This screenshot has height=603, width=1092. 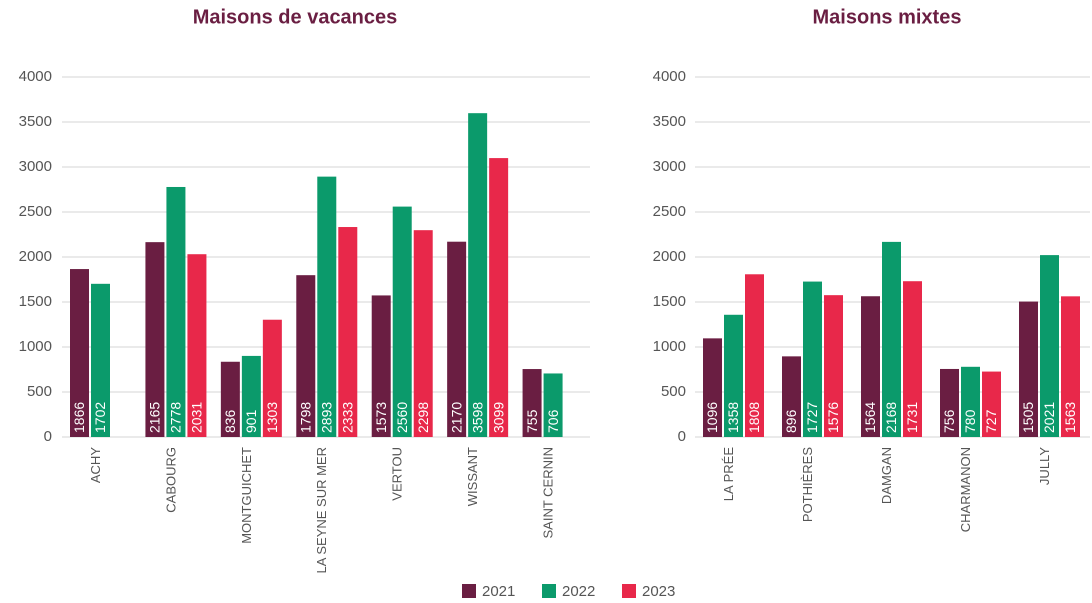 What do you see at coordinates (498, 591) in the screenshot?
I see `legend-label: 2021` at bounding box center [498, 591].